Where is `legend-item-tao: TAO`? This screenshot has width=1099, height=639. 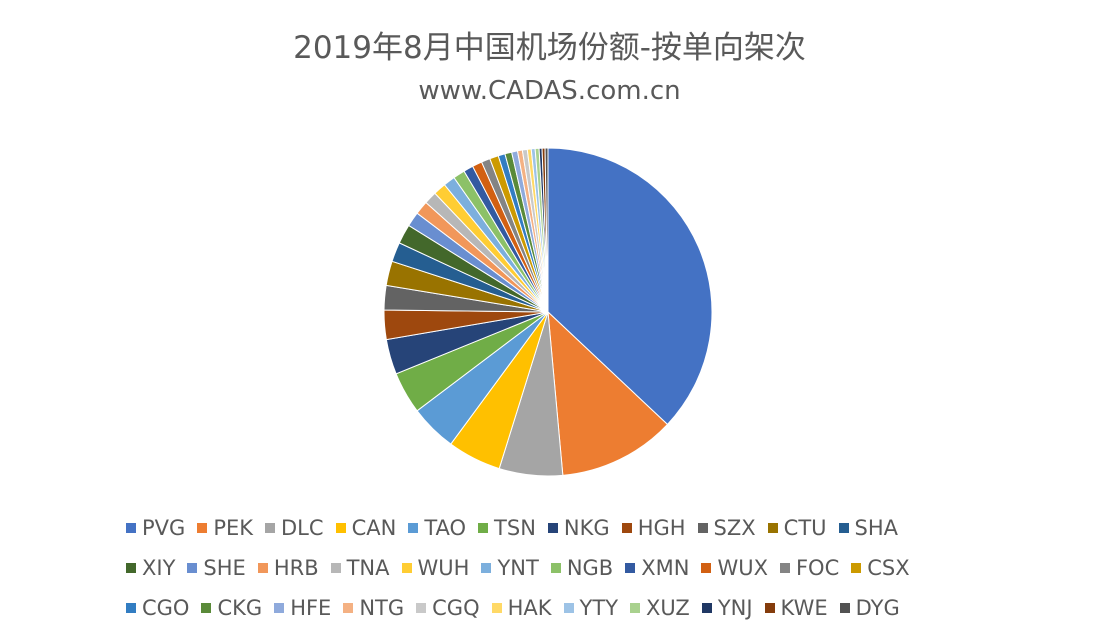
legend-item-tao: TAO is located at coordinates (437, 528).